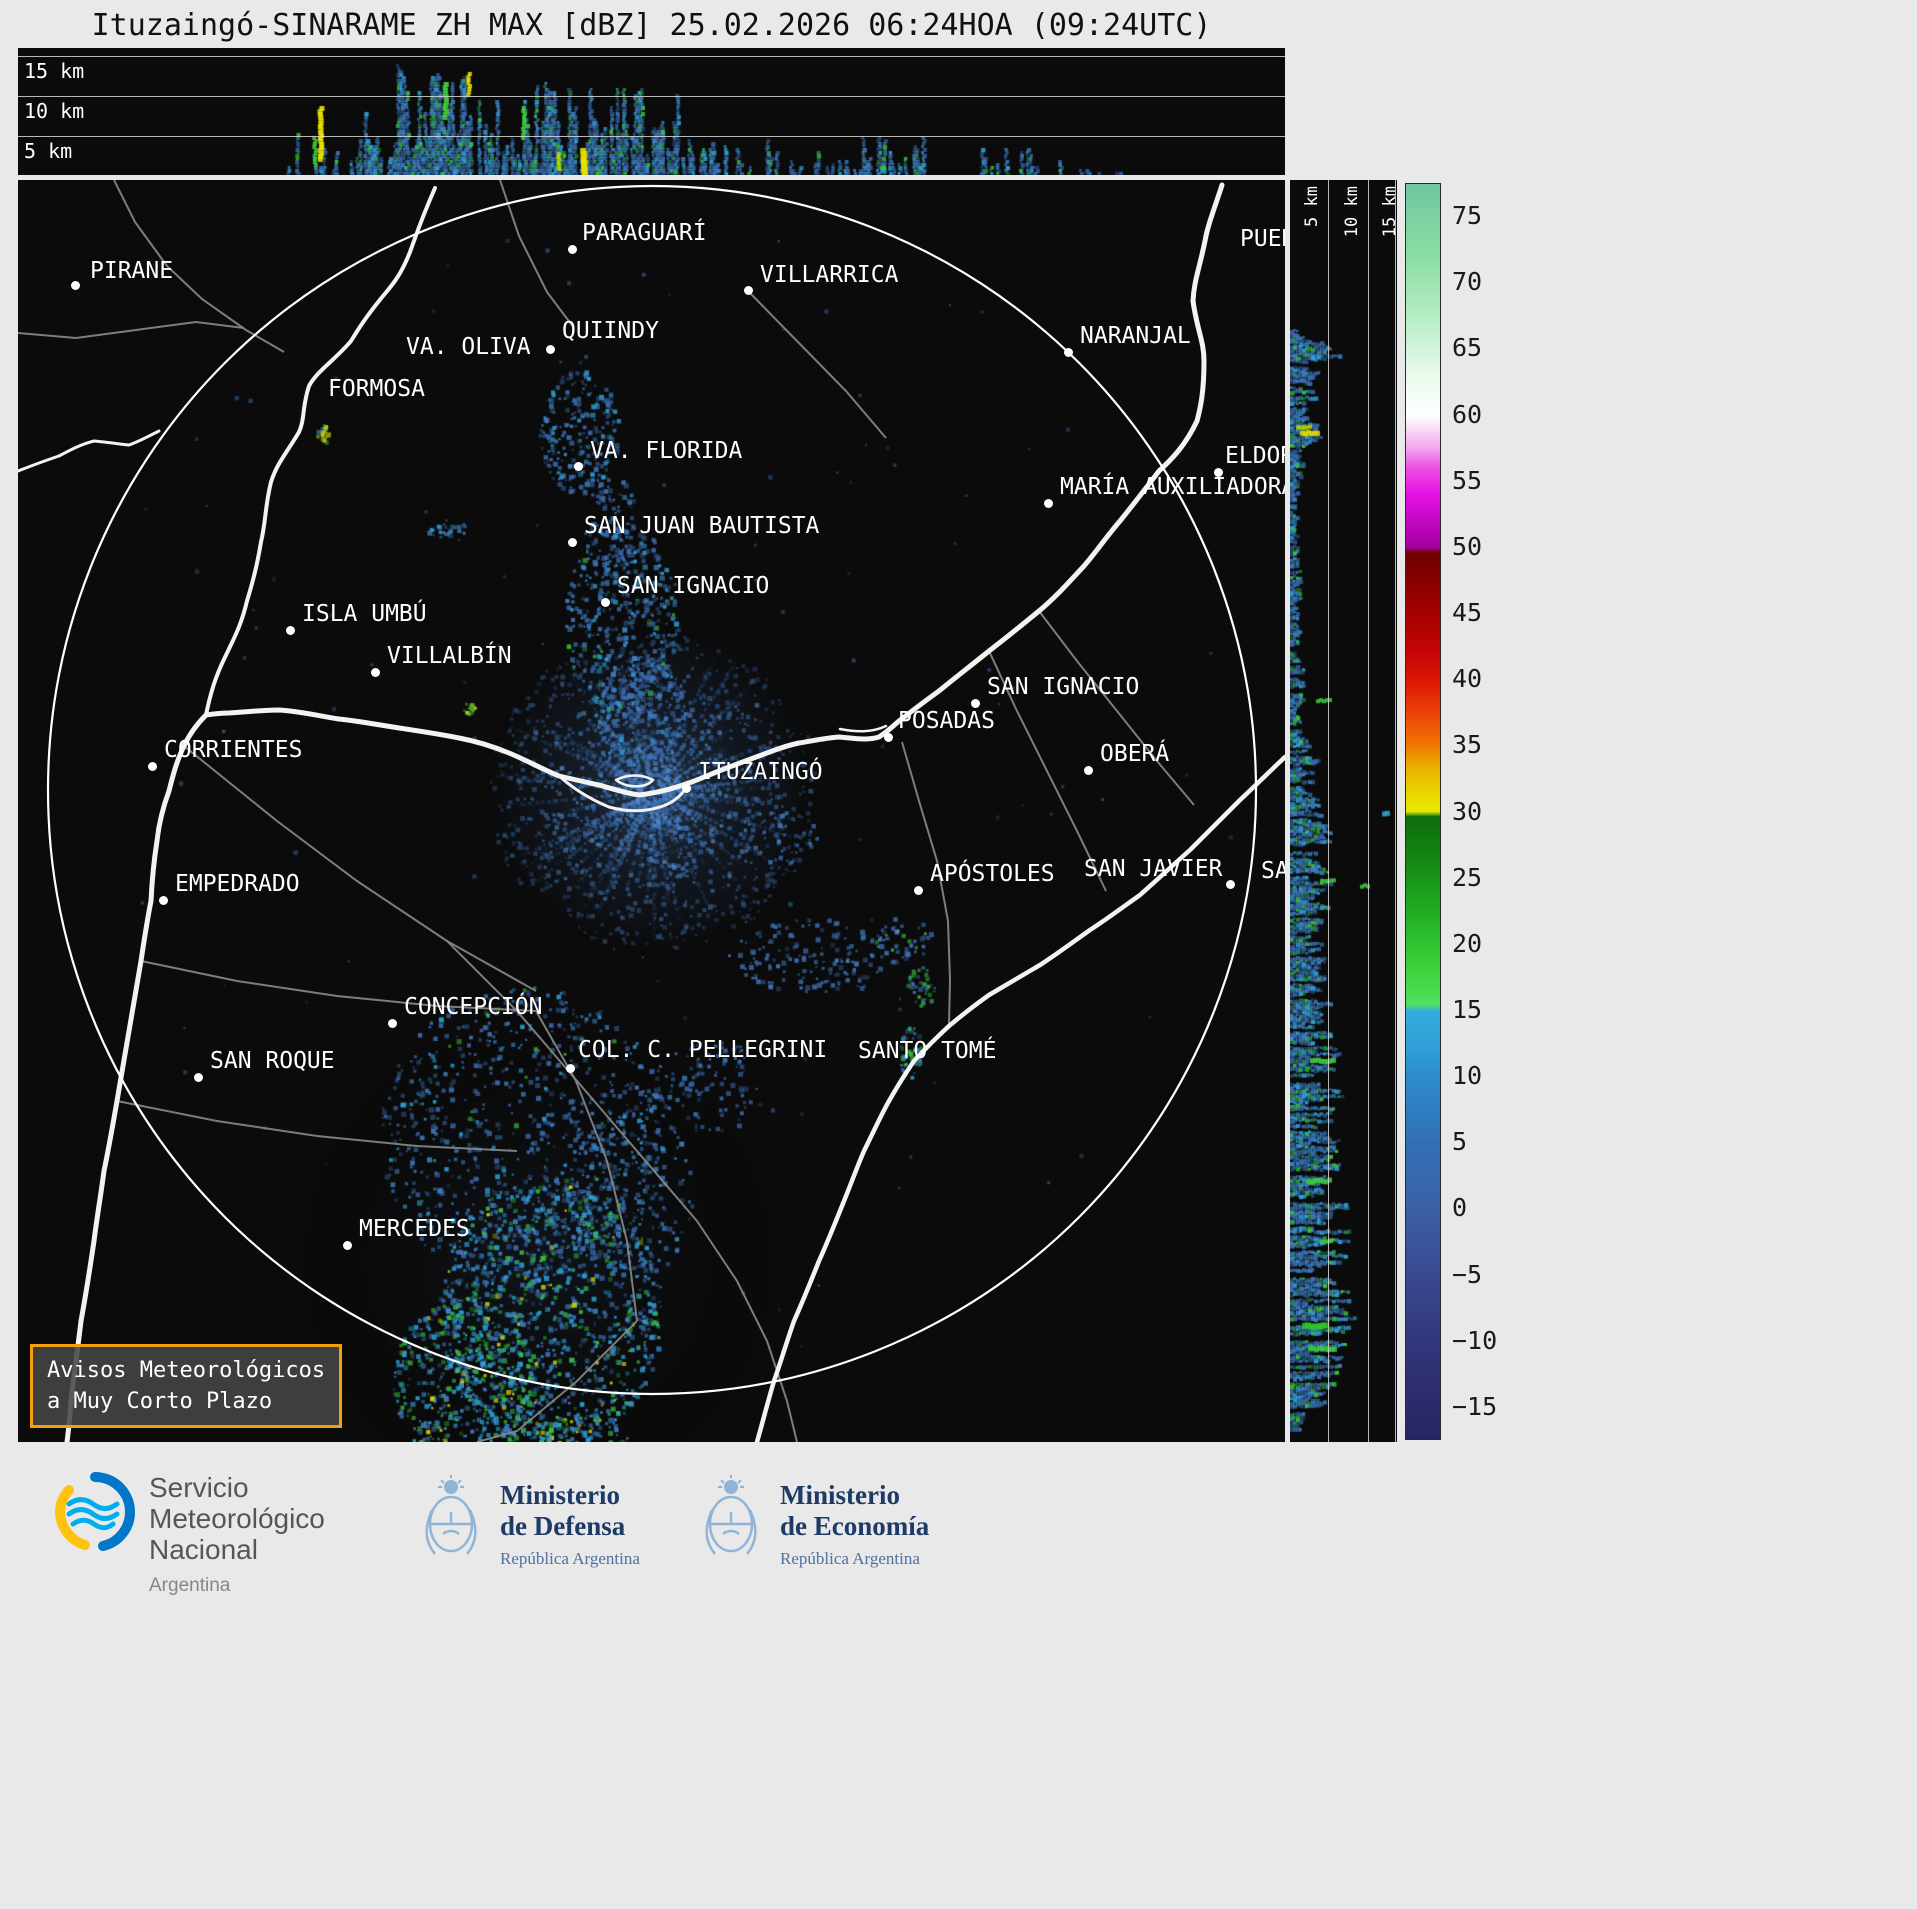 The width and height of the screenshot is (1917, 1909). I want to click on city-label: CONCEPCIÓN, so click(473, 1007).